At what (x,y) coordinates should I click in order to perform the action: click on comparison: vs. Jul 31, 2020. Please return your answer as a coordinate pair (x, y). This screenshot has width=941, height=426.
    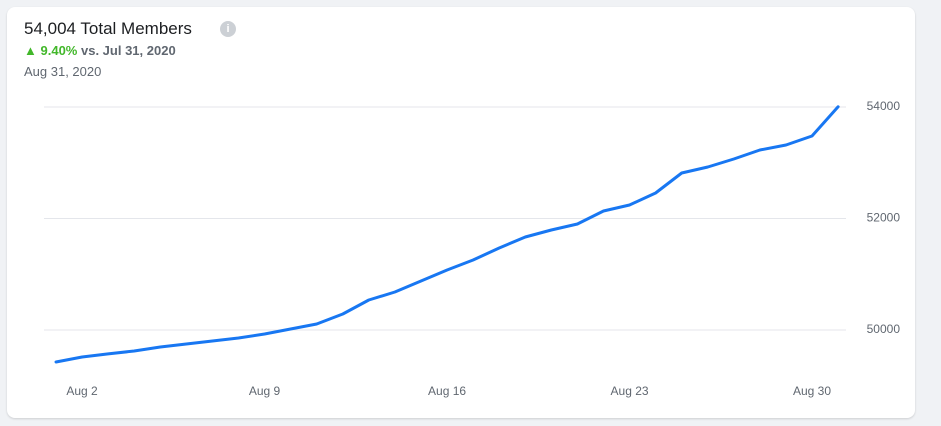
    Looking at the image, I should click on (128, 50).